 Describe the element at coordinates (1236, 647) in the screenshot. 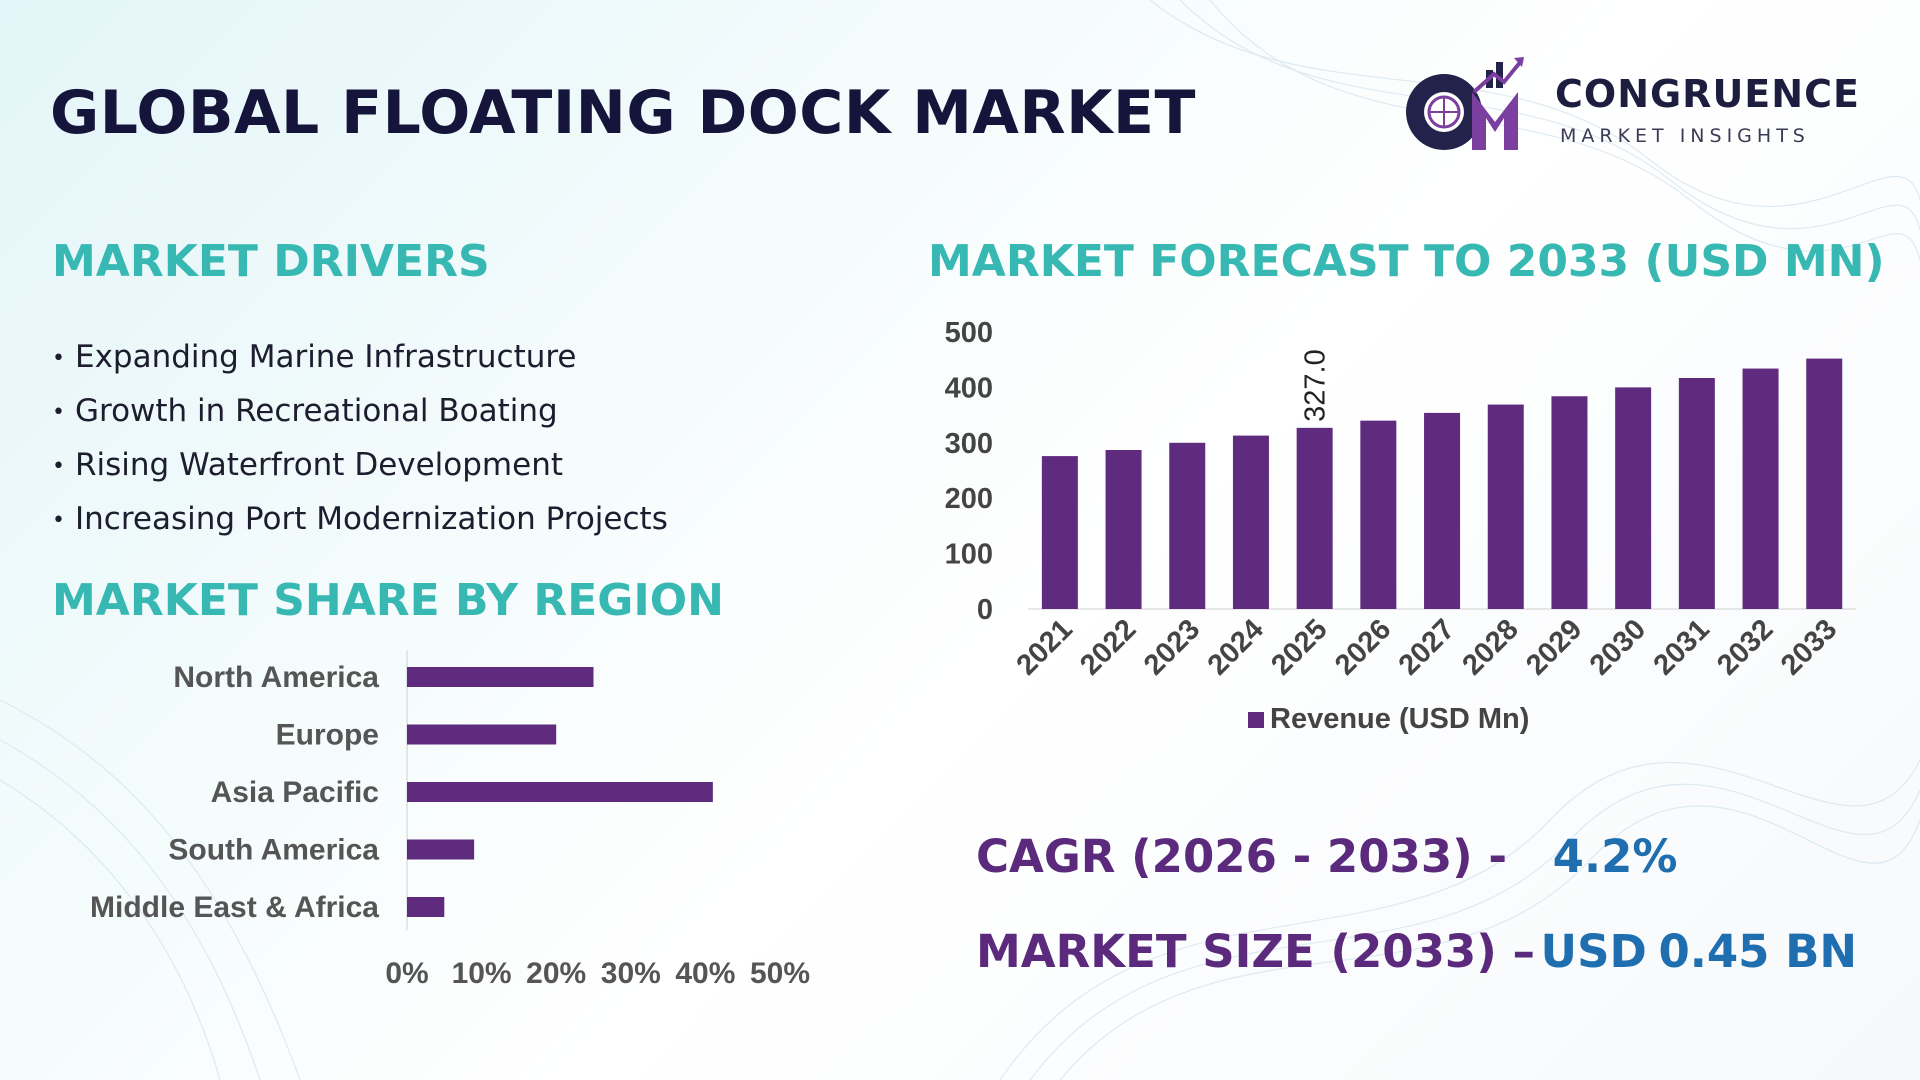

I see `forecast-x-tick: 2024` at that location.